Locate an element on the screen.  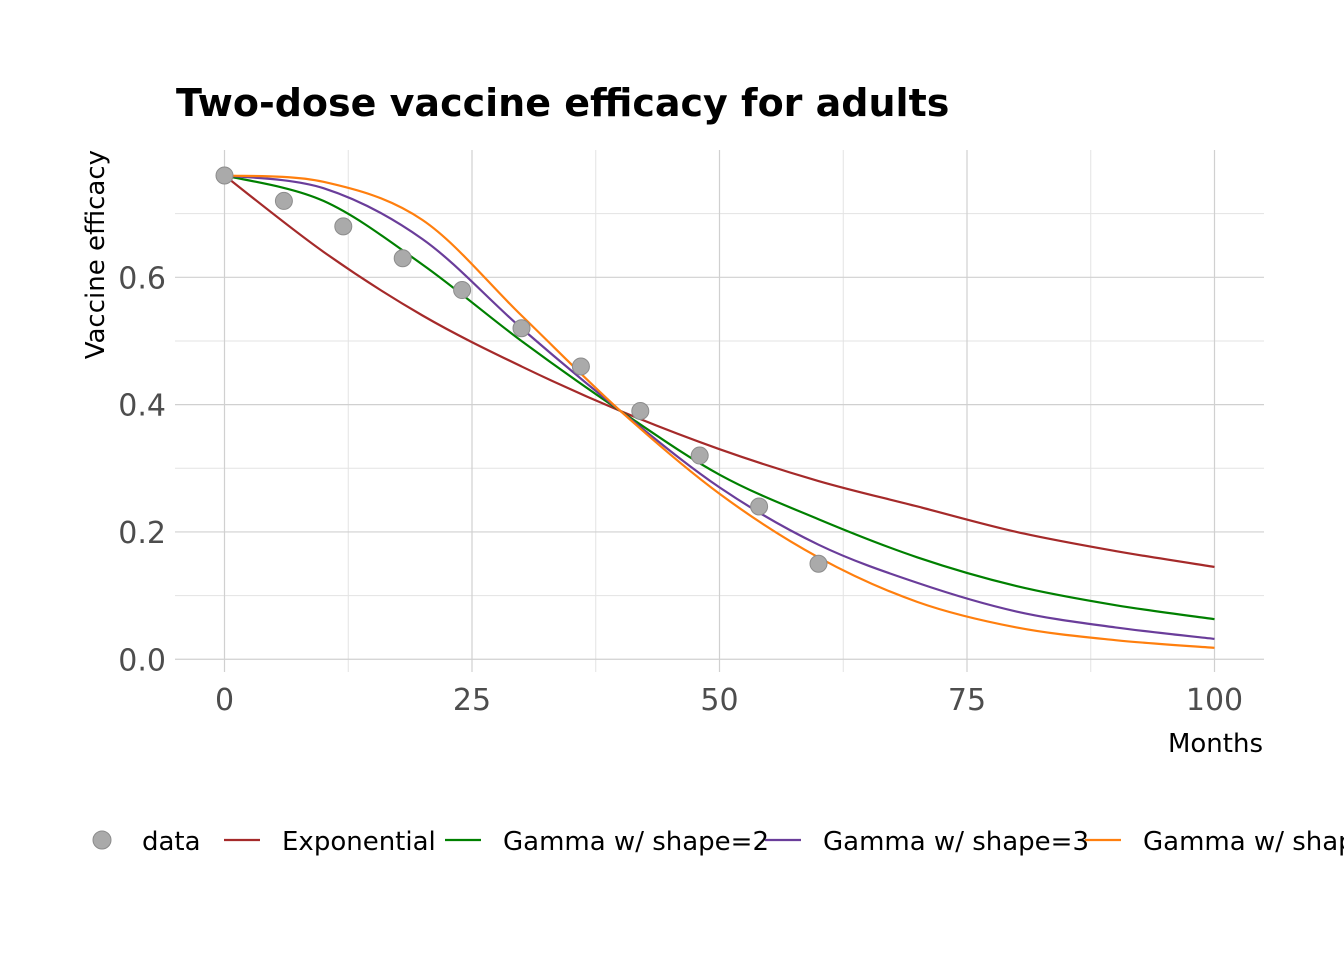
legend-label: Gamma w/ shape=3 is located at coordinates (956, 842).